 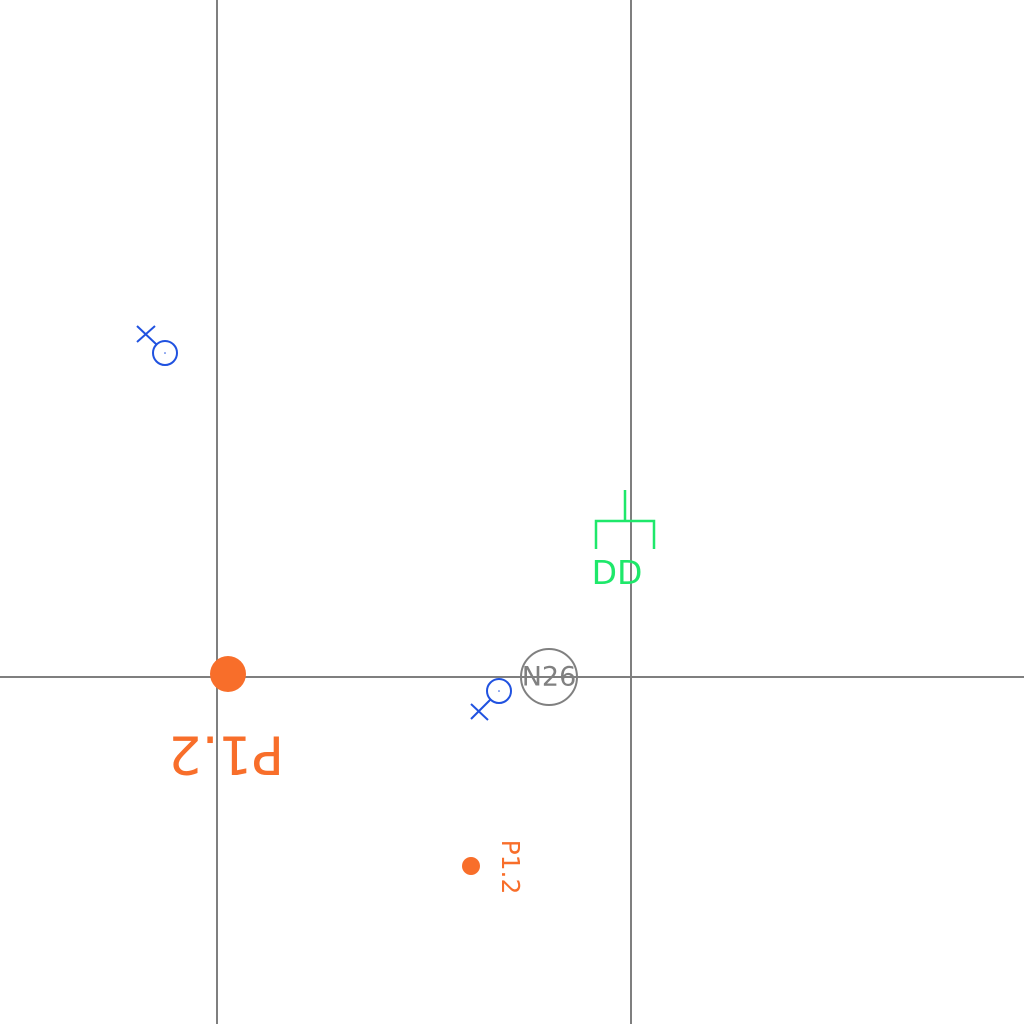 I want to click on data-outlet: DD, so click(x=624, y=541).